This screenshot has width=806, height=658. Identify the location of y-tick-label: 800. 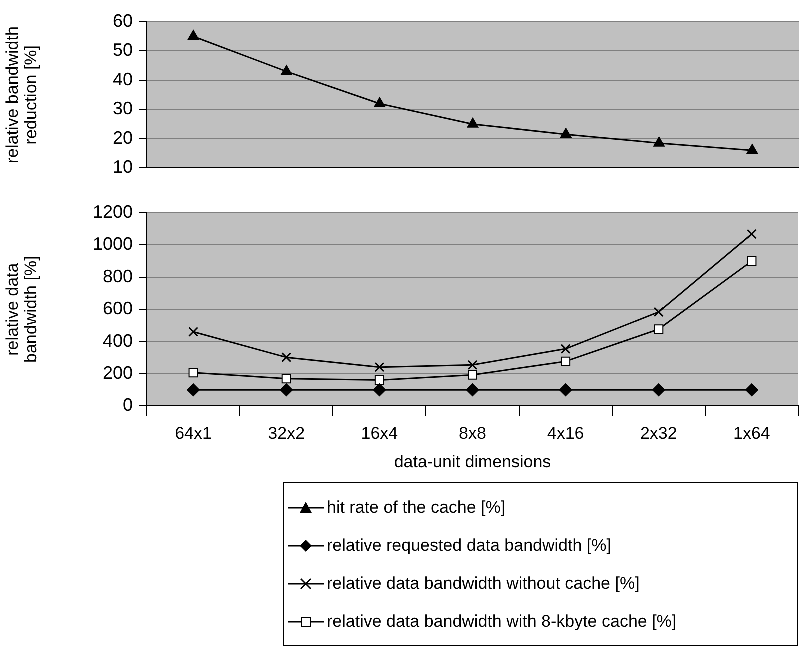
(117, 276).